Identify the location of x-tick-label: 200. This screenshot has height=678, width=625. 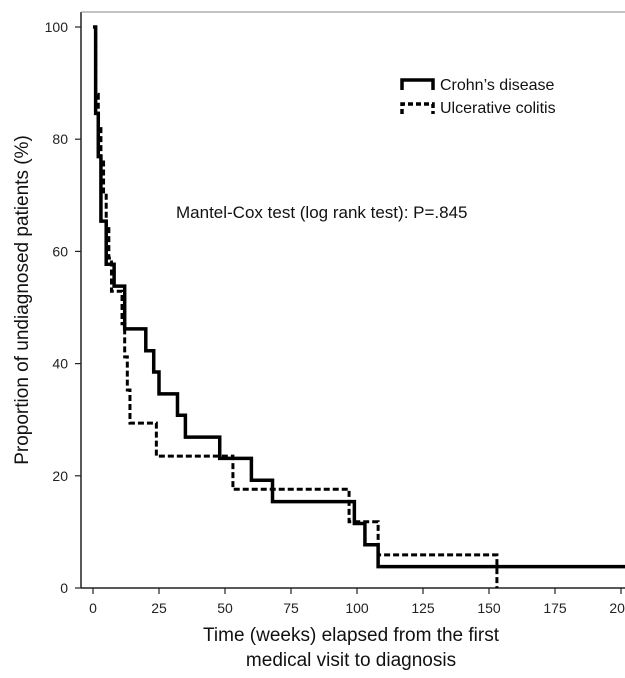
(617, 608).